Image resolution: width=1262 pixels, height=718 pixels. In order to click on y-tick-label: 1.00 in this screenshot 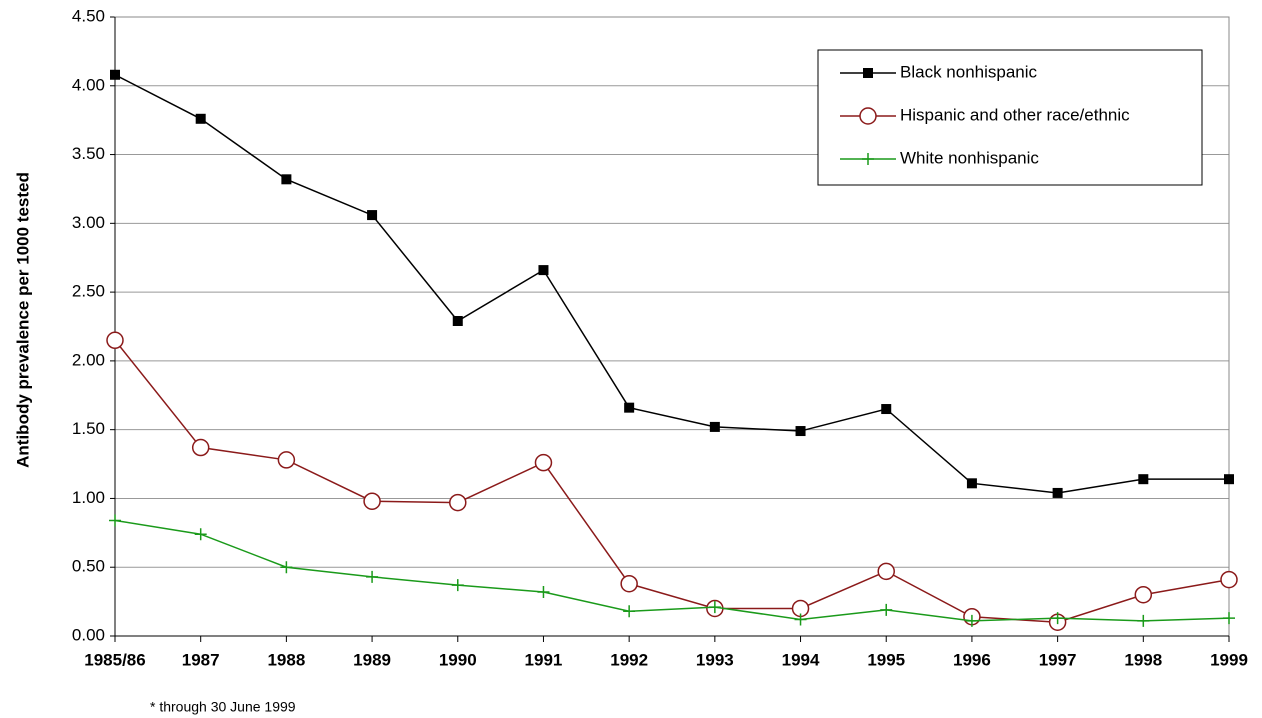, I will do `click(88, 497)`.